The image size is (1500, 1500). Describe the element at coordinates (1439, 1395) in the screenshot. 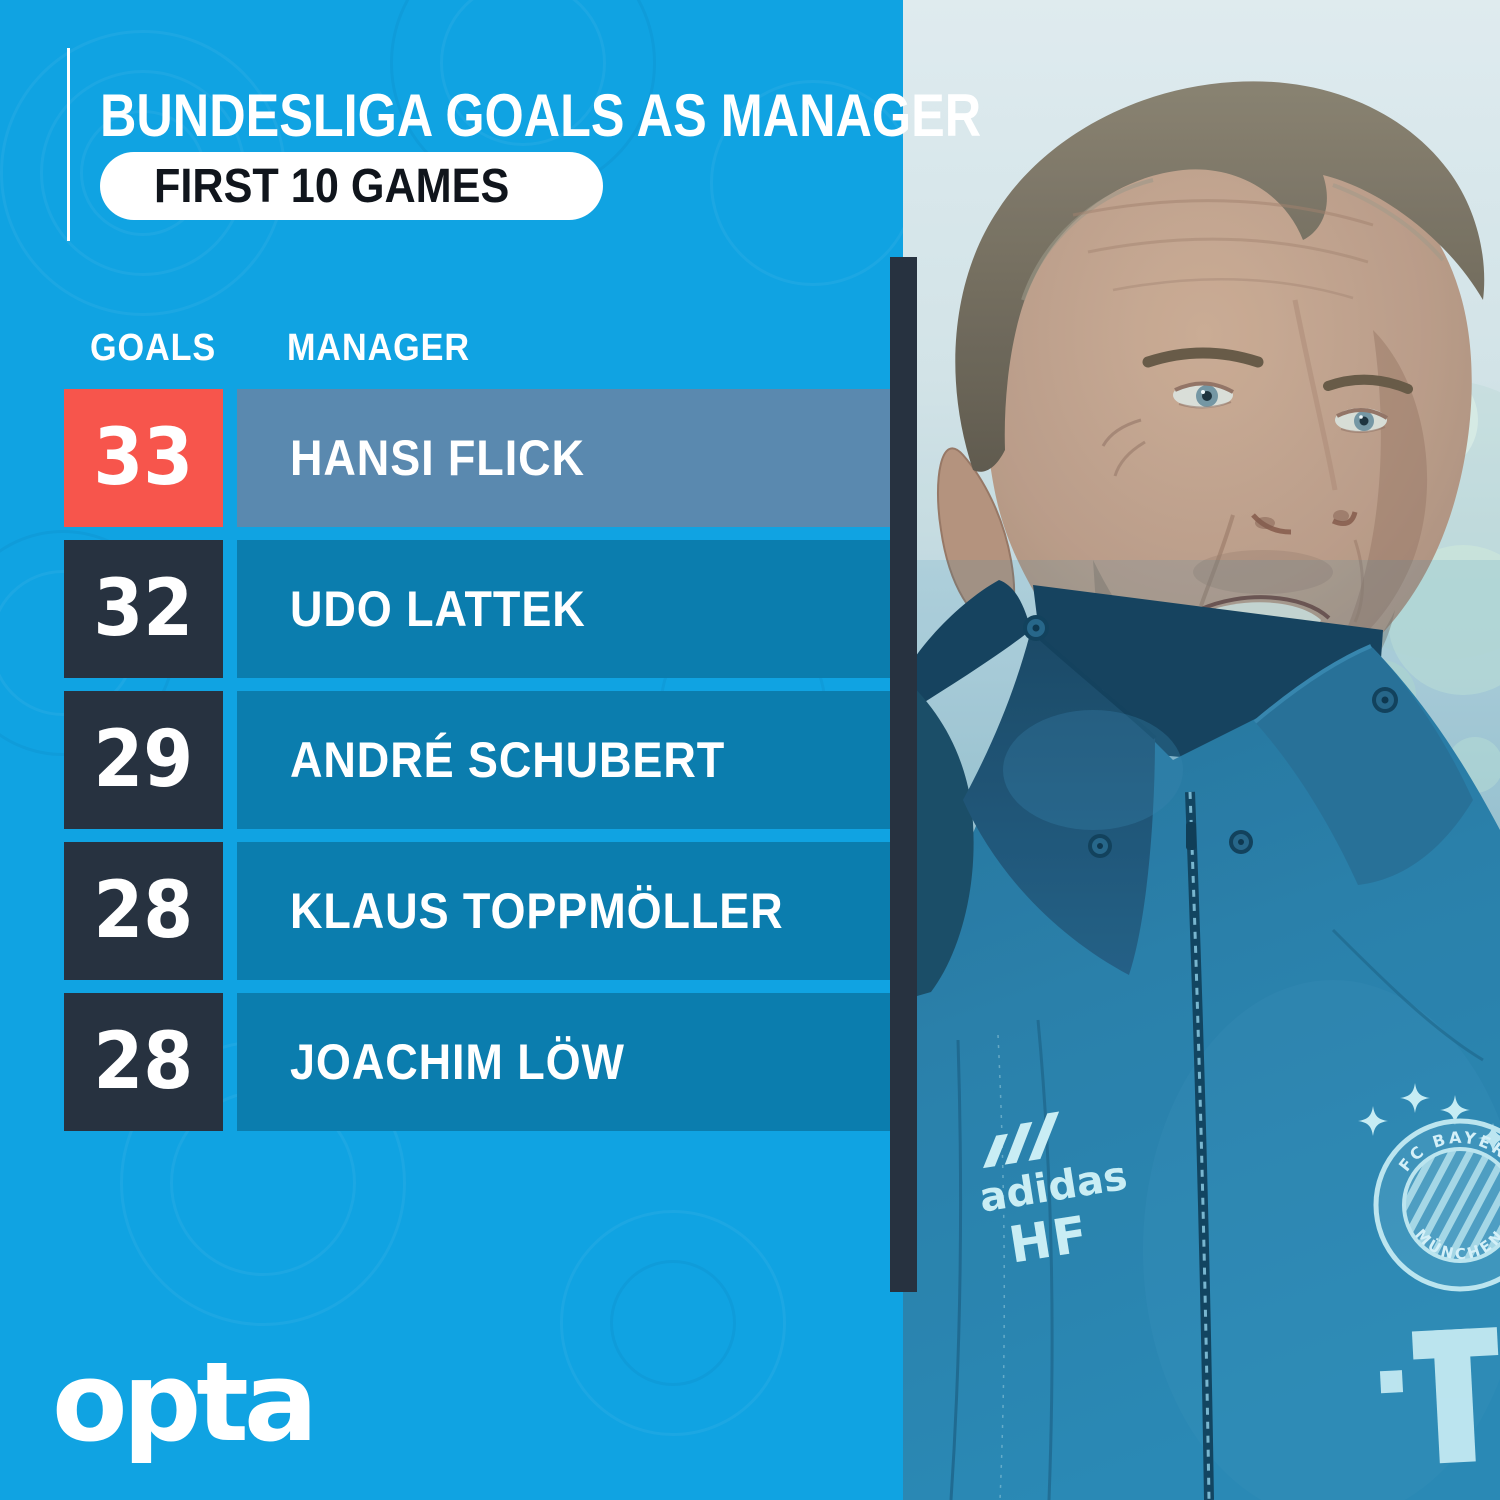

I see `telekom-t-logo` at that location.